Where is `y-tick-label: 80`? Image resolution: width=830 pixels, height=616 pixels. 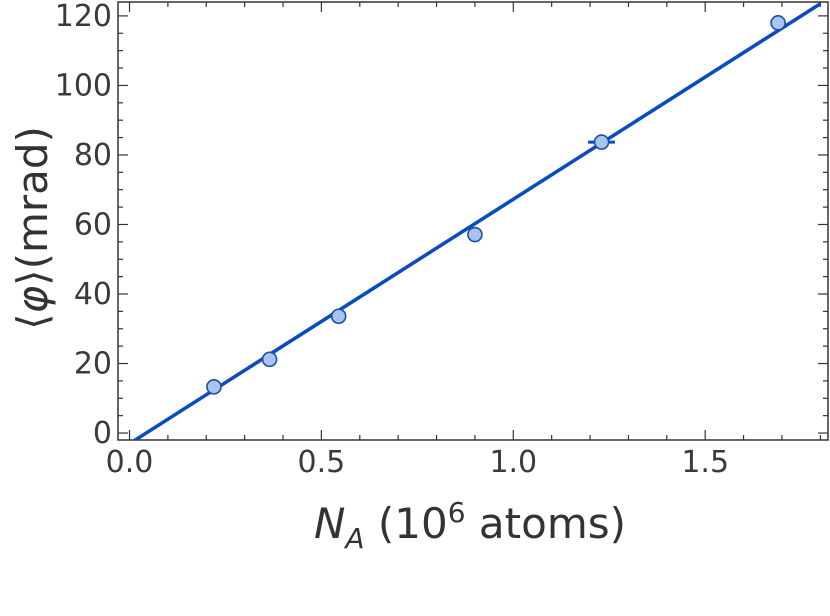
y-tick-label: 80 is located at coordinates (93, 155).